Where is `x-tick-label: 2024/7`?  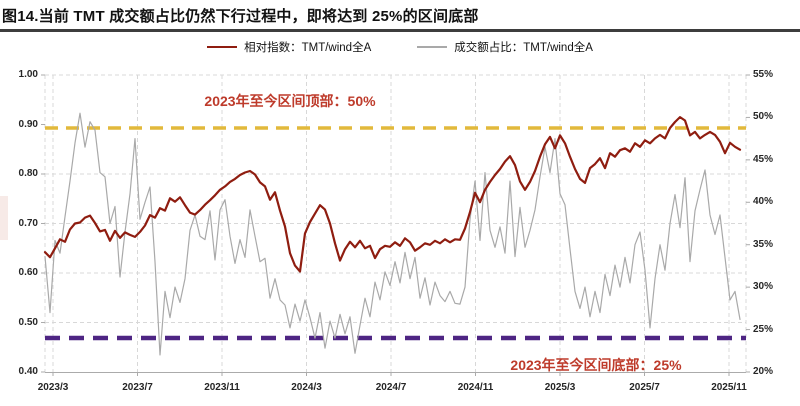 x-tick-label: 2024/7 is located at coordinates (391, 387).